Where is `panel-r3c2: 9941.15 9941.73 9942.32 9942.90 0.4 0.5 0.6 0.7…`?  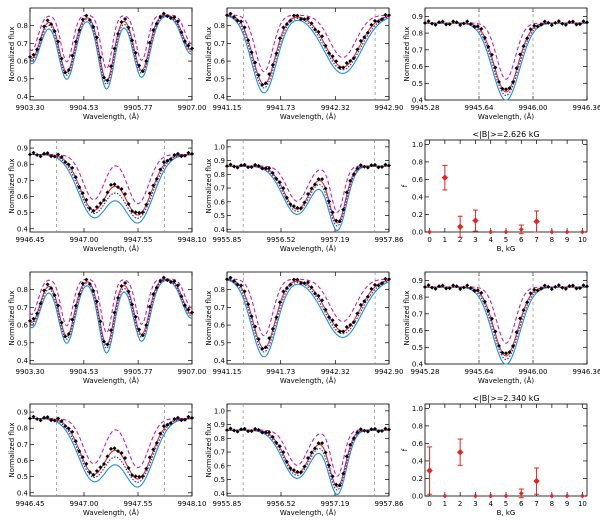 panel-r3c2: 9941.15 9941.73 9942.32 9942.90 0.4 0.5 0.6 0.7… is located at coordinates (304, 328).